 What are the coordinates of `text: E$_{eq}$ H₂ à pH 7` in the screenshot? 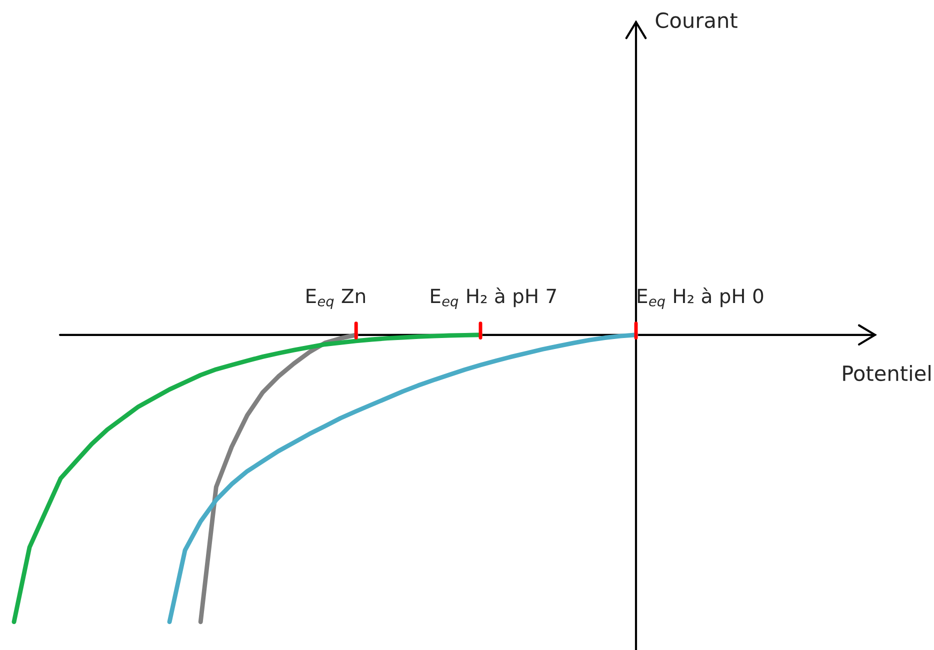 It's located at (493, 298).